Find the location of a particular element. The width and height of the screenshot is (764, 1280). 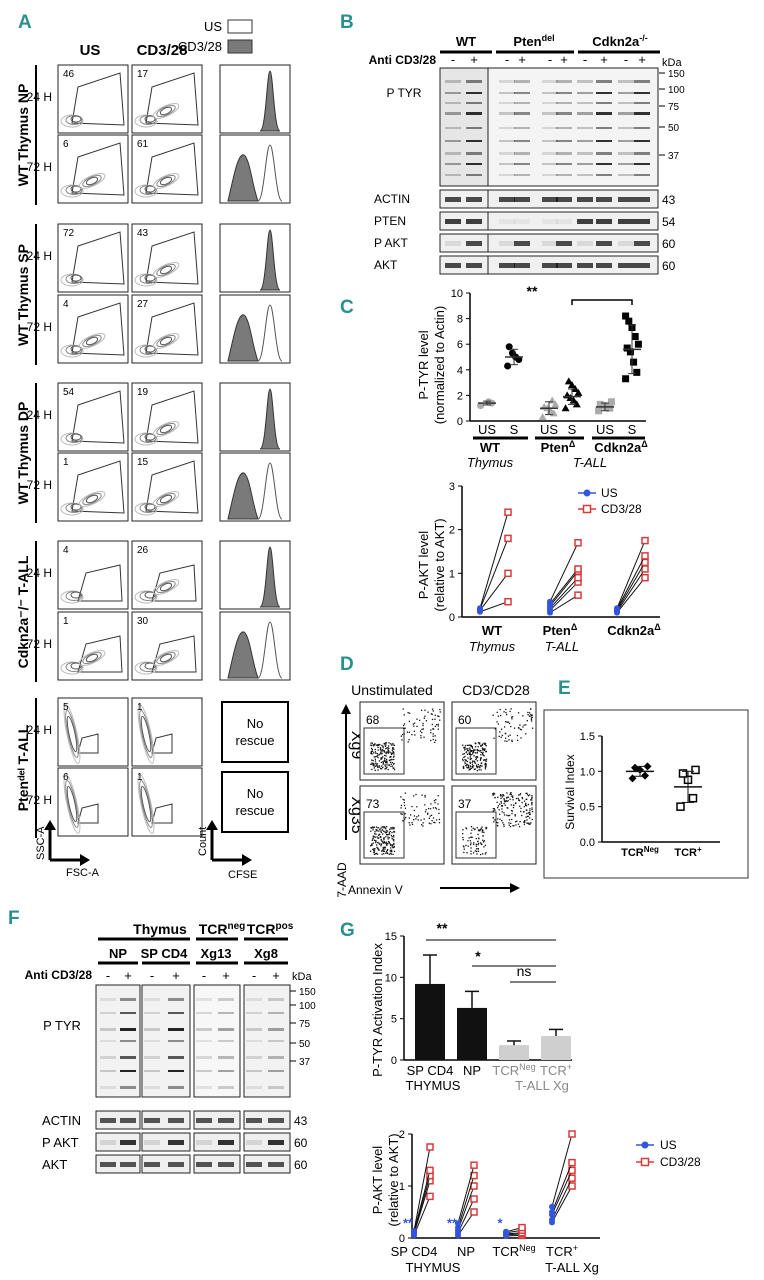

panel-f-thymus: Thymus is located at coordinates (160, 929).